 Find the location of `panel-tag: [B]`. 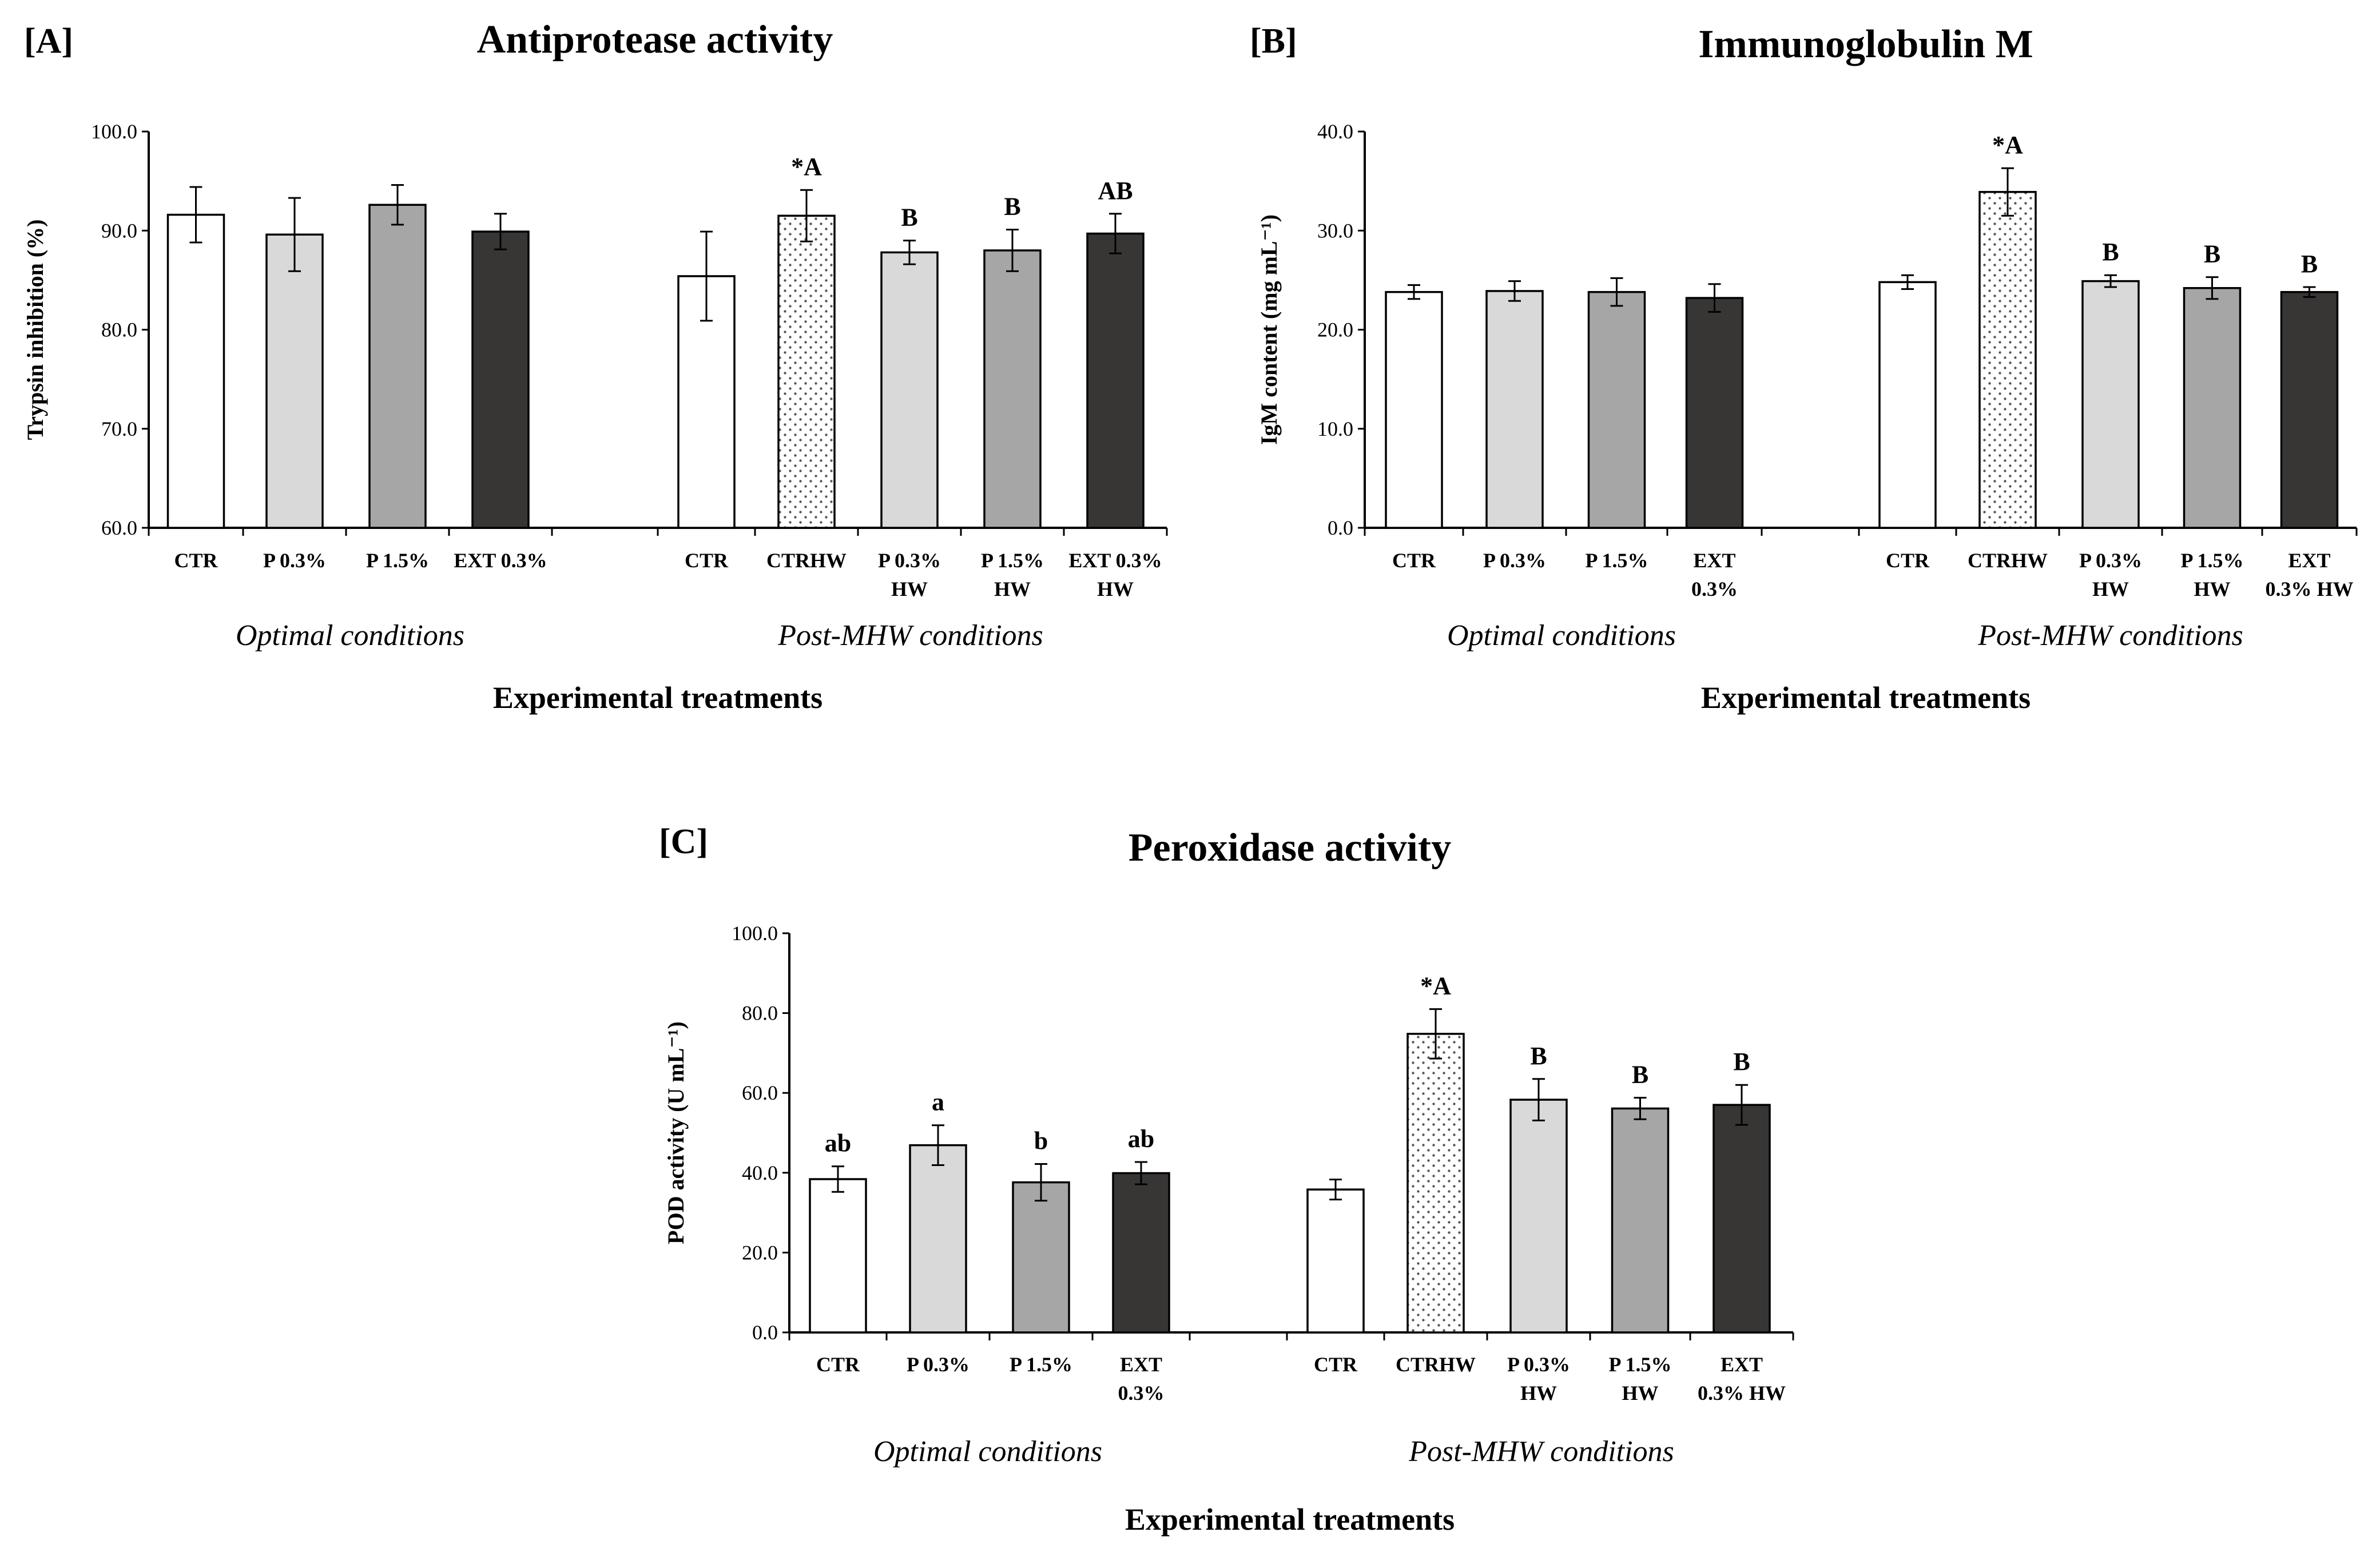

panel-tag: [B] is located at coordinates (1273, 41).